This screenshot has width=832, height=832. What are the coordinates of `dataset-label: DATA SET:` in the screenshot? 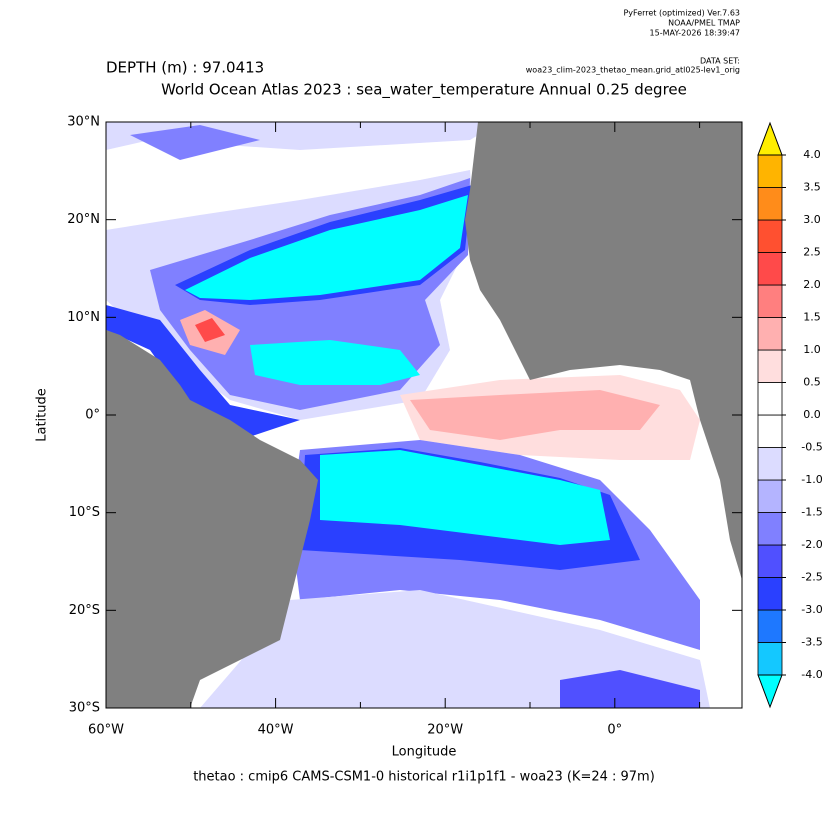 It's located at (720, 61).